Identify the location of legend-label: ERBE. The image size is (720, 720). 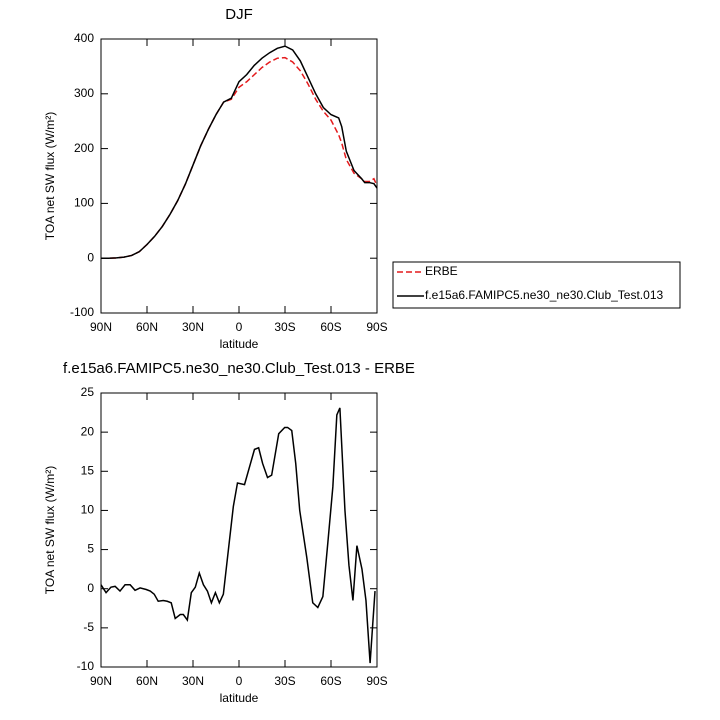
(441, 271).